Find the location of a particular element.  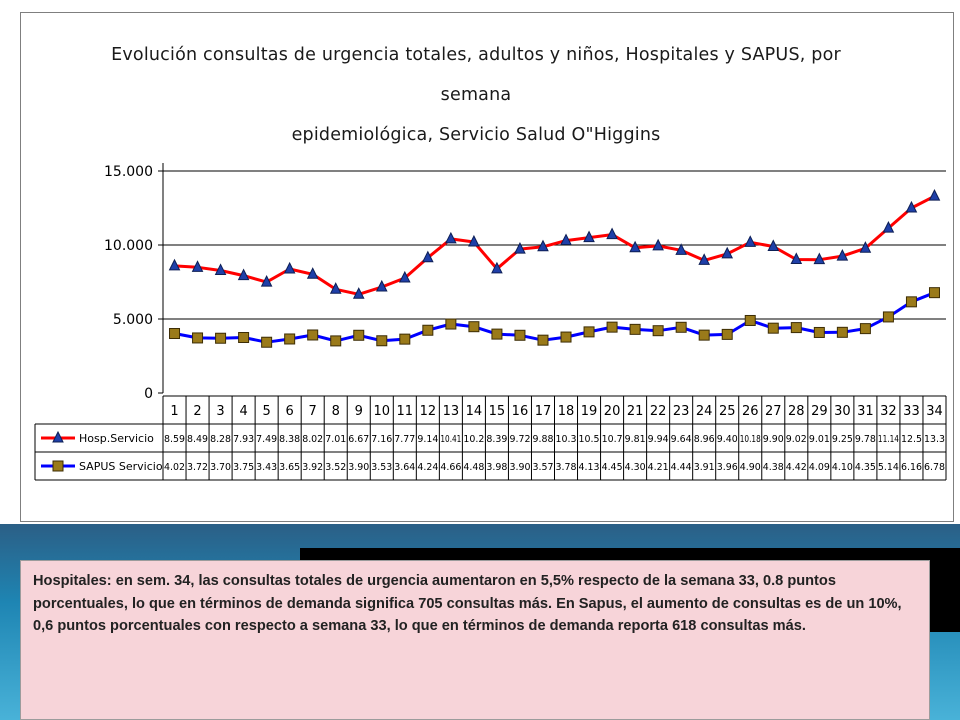

data-label: 4.02 is located at coordinates (174, 467).